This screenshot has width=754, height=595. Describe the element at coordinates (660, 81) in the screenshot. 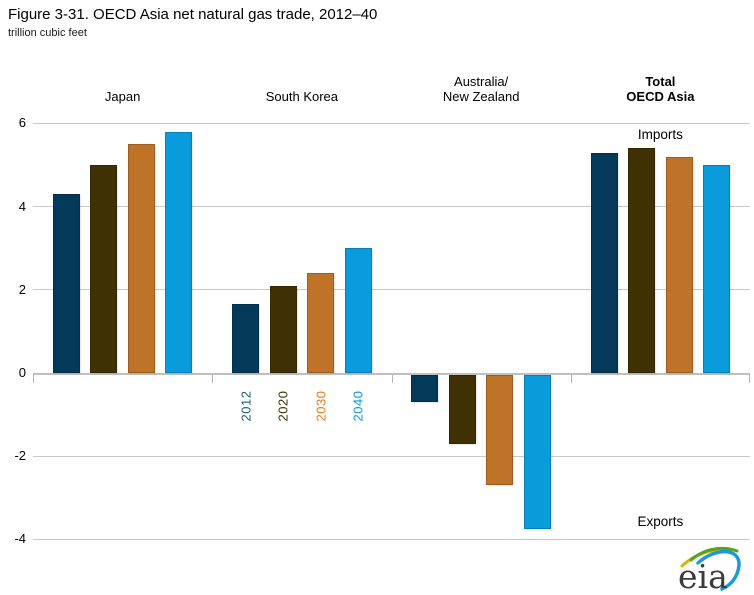

I see `group-label-line: Total` at that location.